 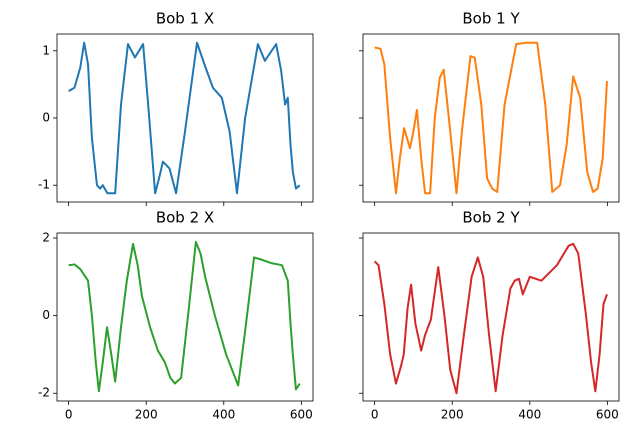 What do you see at coordinates (44, 185) in the screenshot?
I see `y-tick-label: -1` at bounding box center [44, 185].